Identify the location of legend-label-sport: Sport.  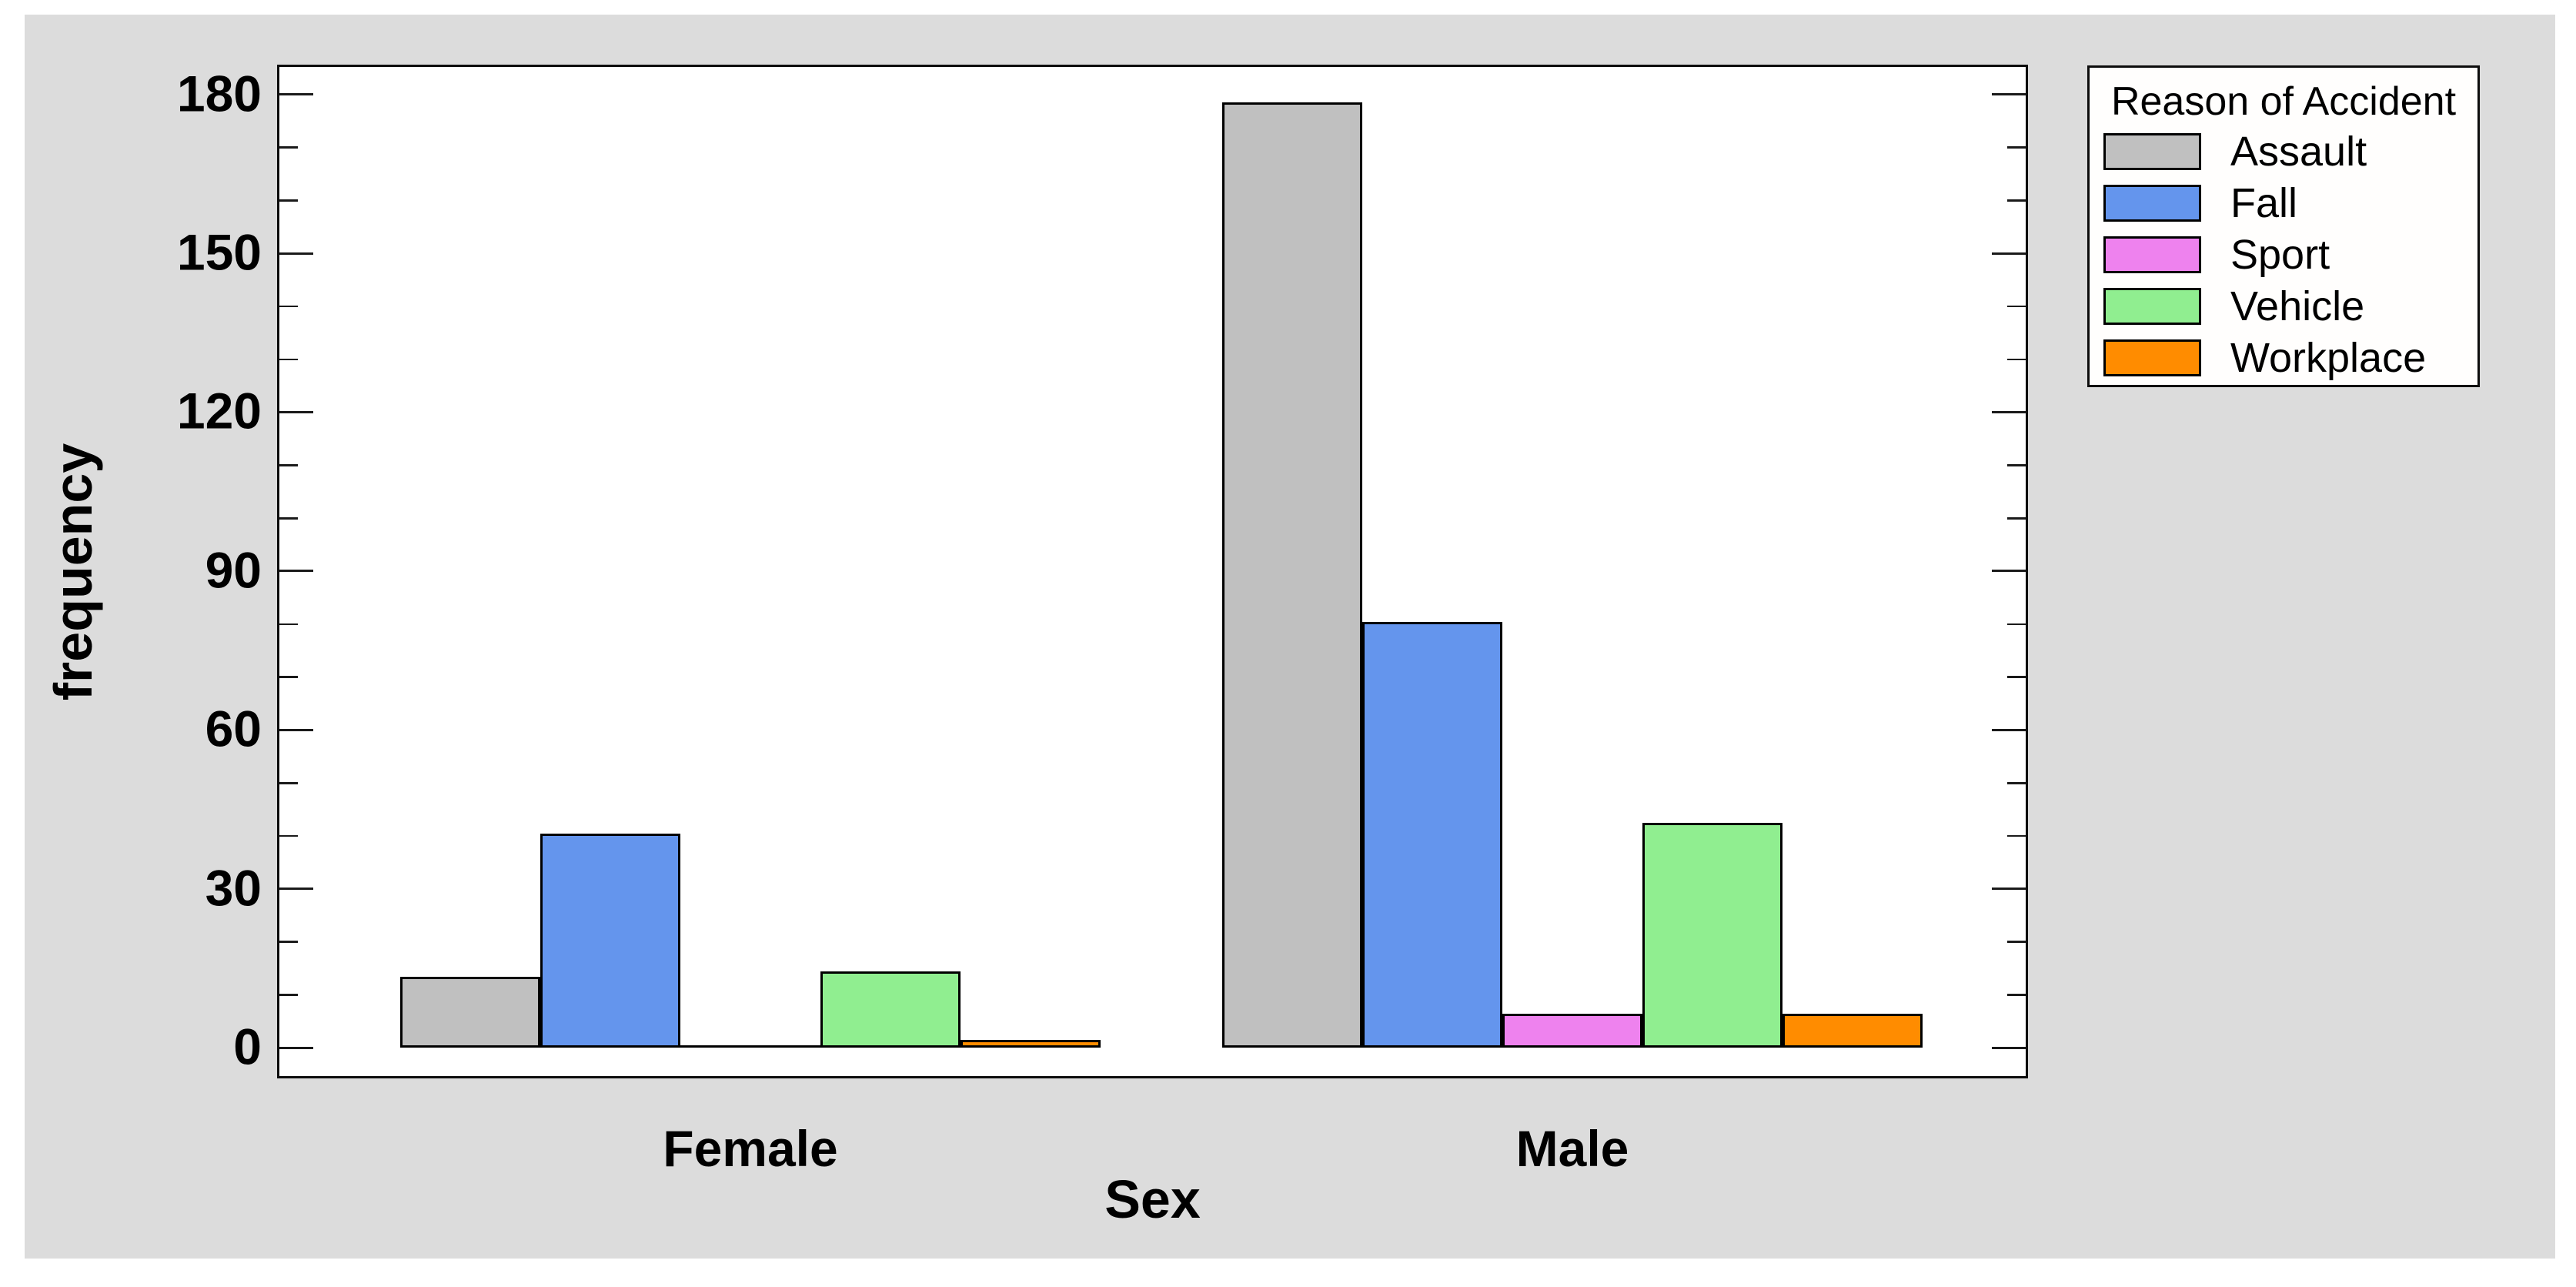
(2280, 254).